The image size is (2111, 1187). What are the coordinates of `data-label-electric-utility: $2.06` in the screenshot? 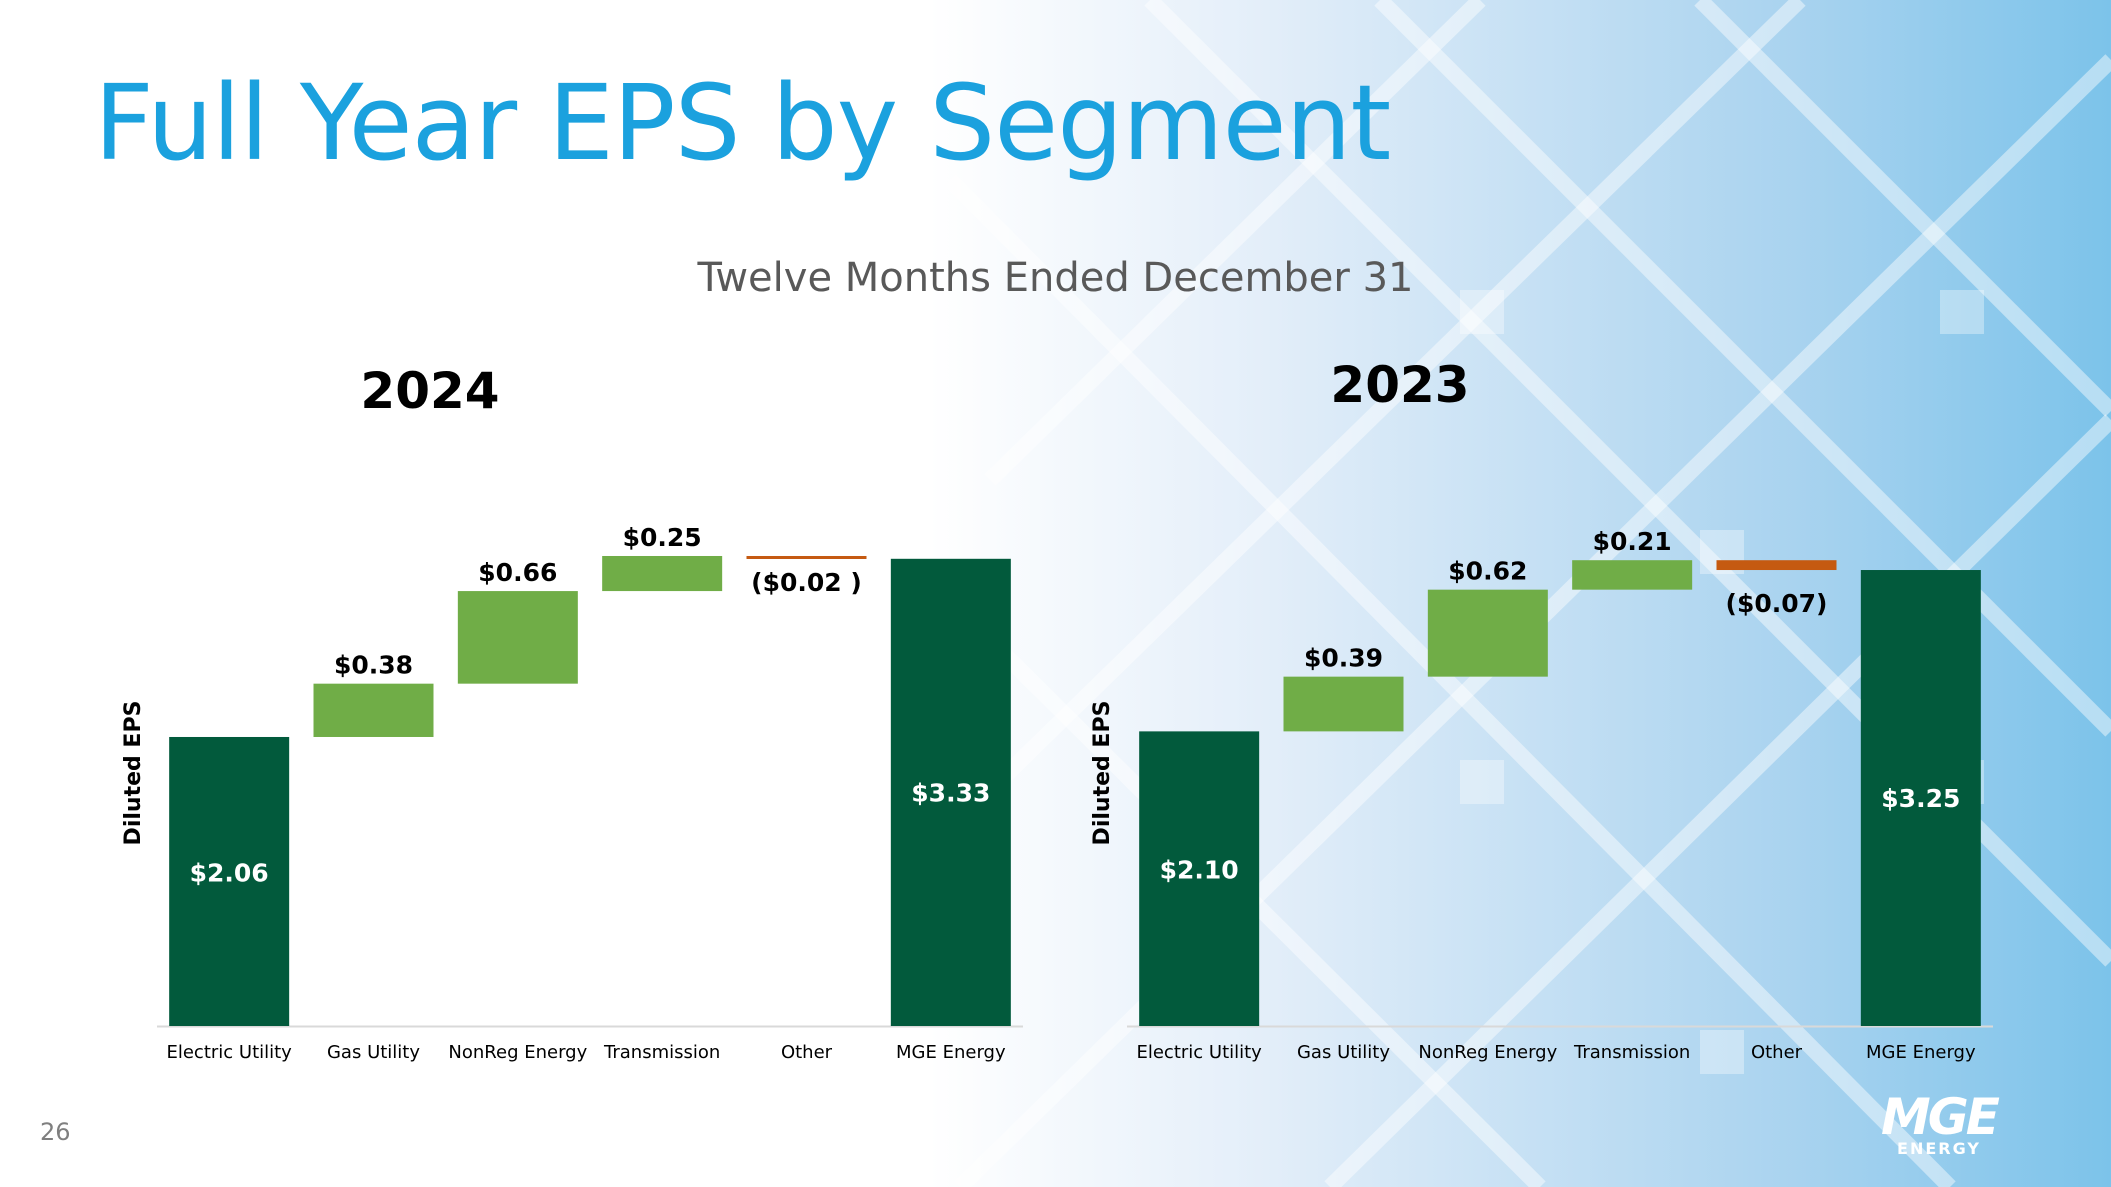 It's located at (229, 872).